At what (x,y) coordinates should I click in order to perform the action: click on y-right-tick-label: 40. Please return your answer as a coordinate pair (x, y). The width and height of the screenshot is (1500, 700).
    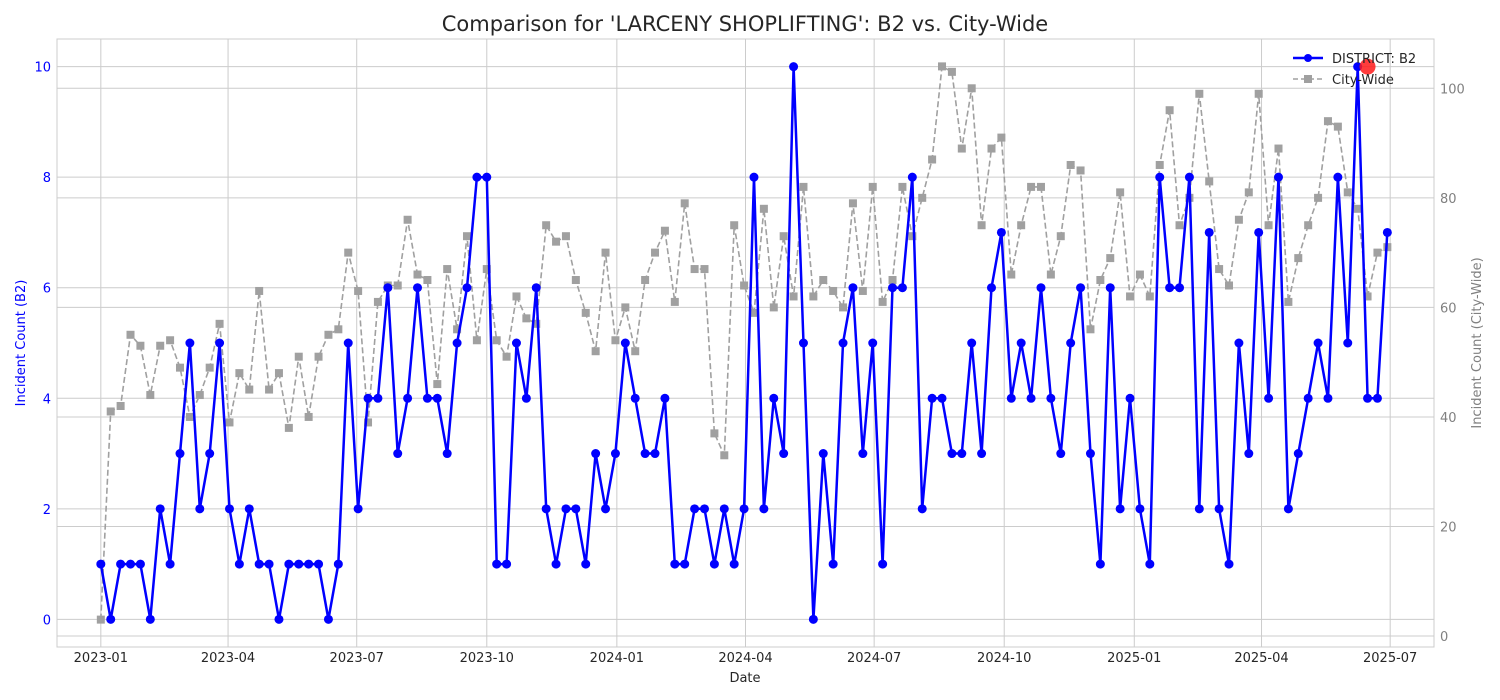
    Looking at the image, I should click on (1448, 418).